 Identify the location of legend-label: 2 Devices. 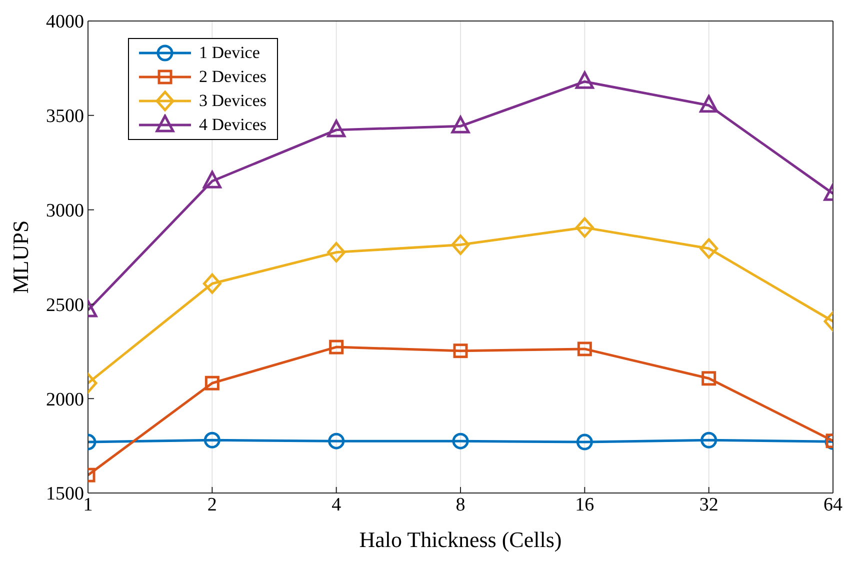
(233, 77).